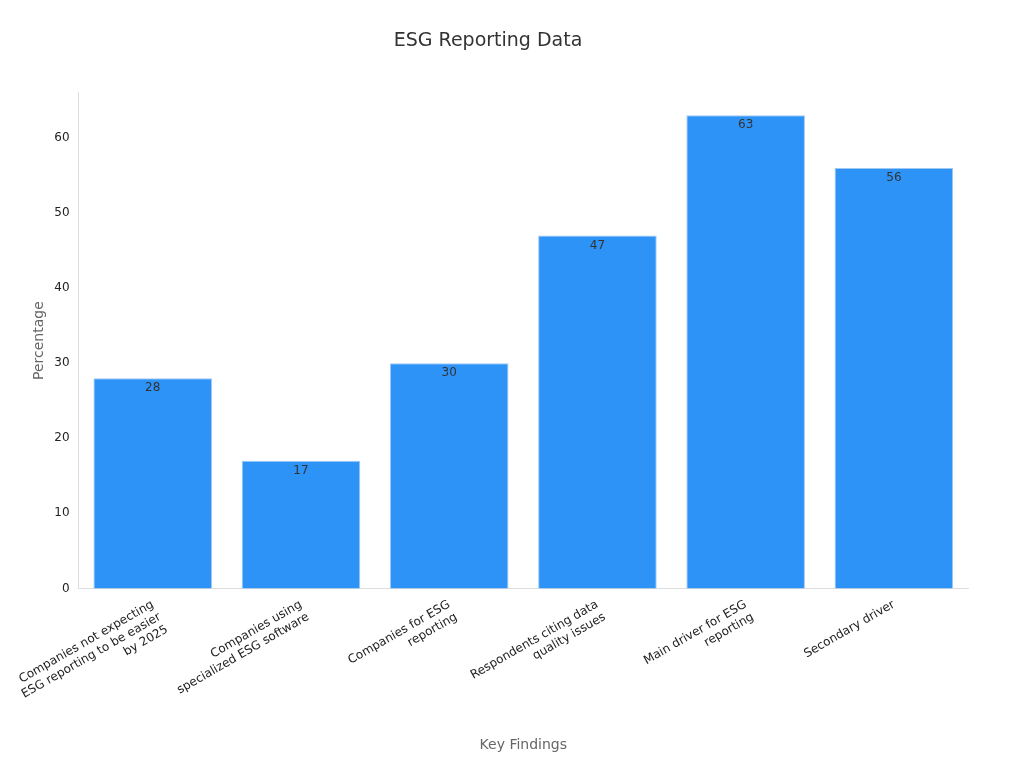 Image resolution: width=1024 pixels, height=768 pixels. Describe the element at coordinates (62, 512) in the screenshot. I see `y-tick-label: 10` at that location.